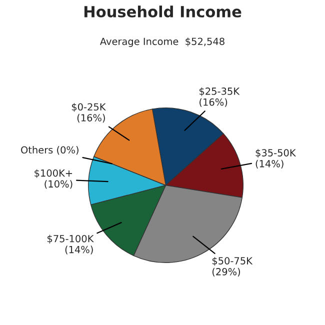 The image size is (325, 325). What do you see at coordinates (220, 91) in the screenshot?
I see `slice-label: $25-35K` at bounding box center [220, 91].